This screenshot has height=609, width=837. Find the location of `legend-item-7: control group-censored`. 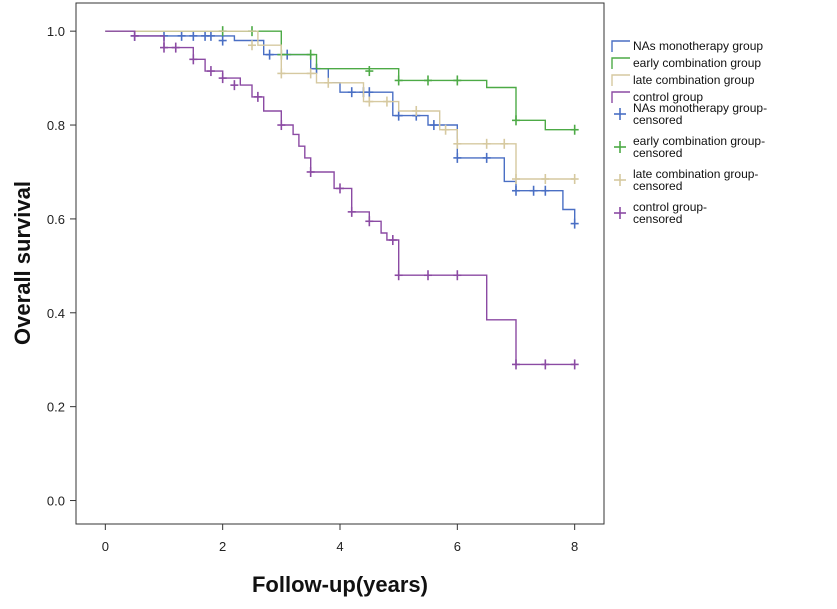

legend-item-7: control group-censored is located at coordinates (660, 213).